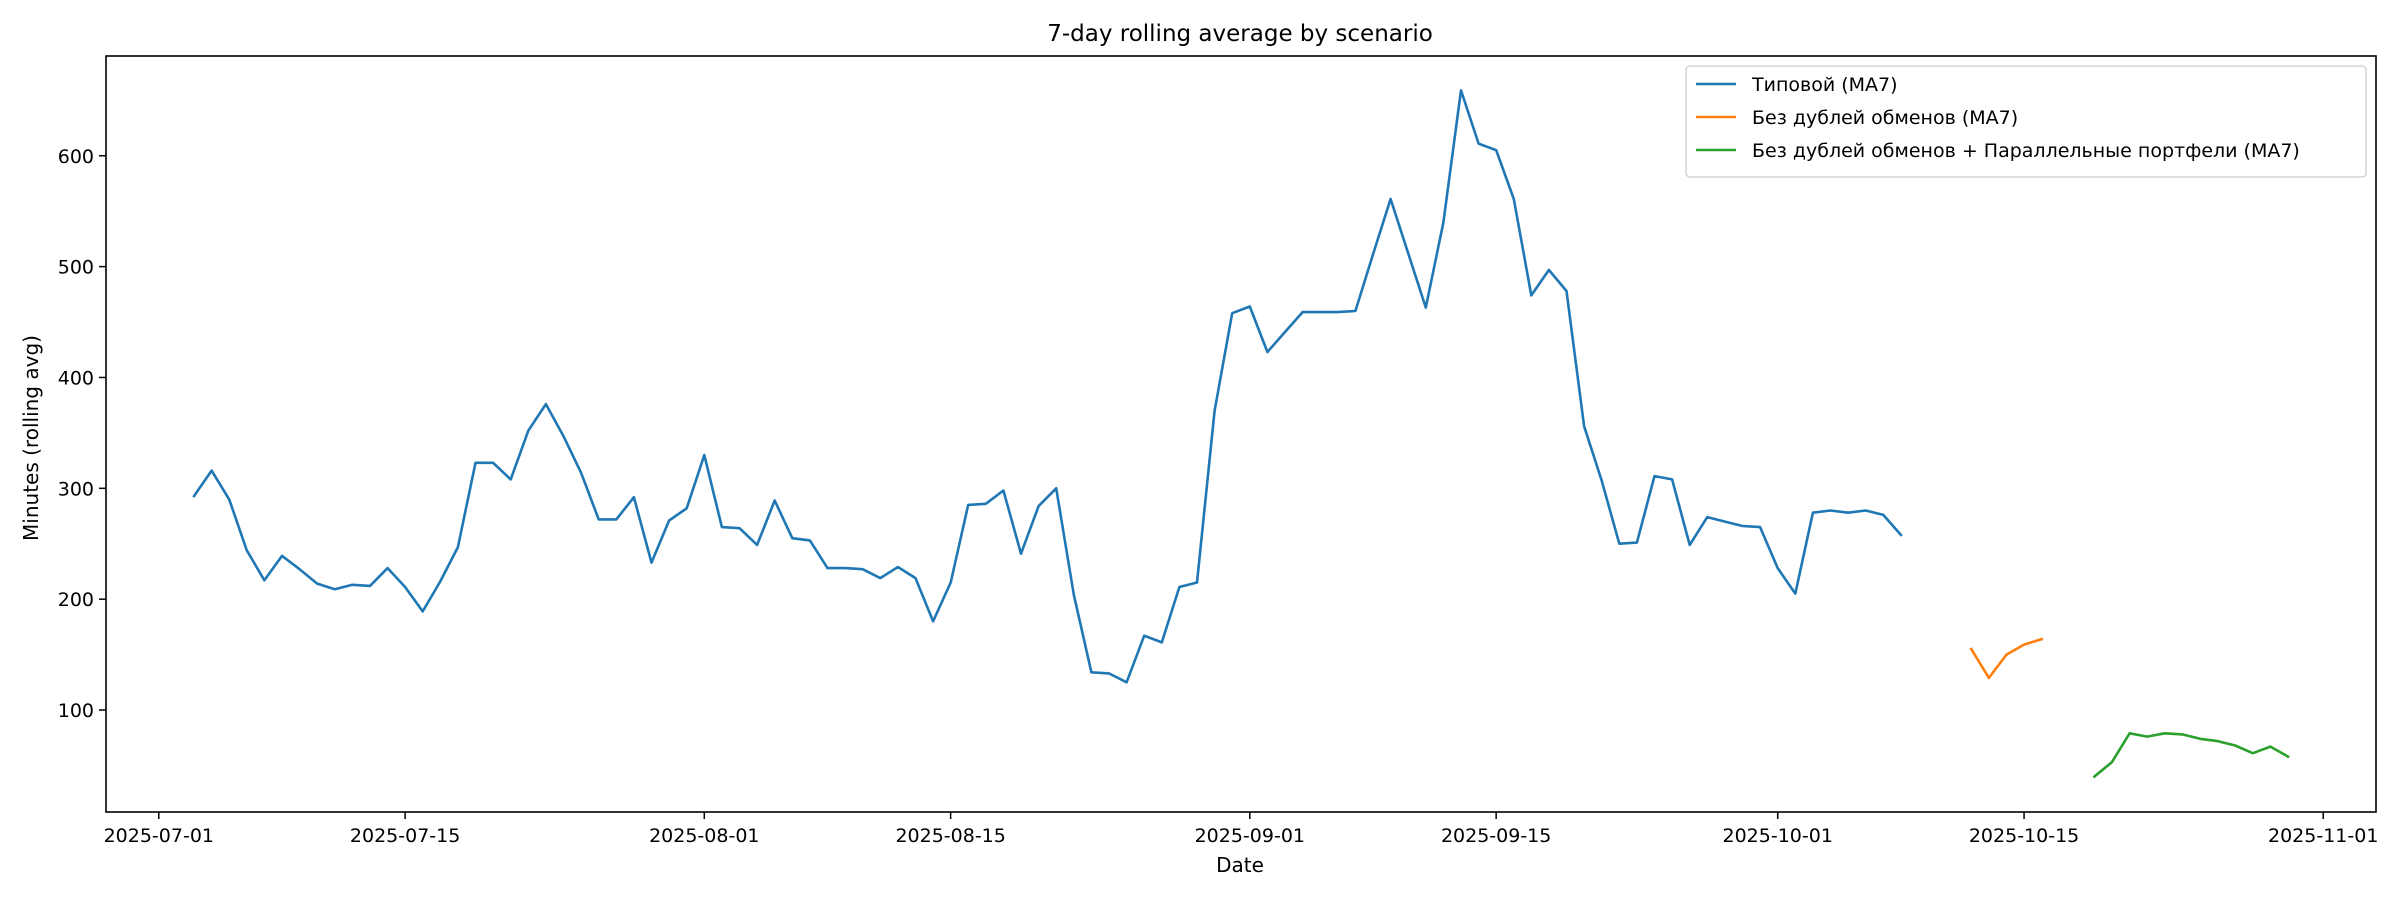 The width and height of the screenshot is (2400, 904). What do you see at coordinates (159, 836) in the screenshot?
I see `x-tick-label: 2025-07-01` at bounding box center [159, 836].